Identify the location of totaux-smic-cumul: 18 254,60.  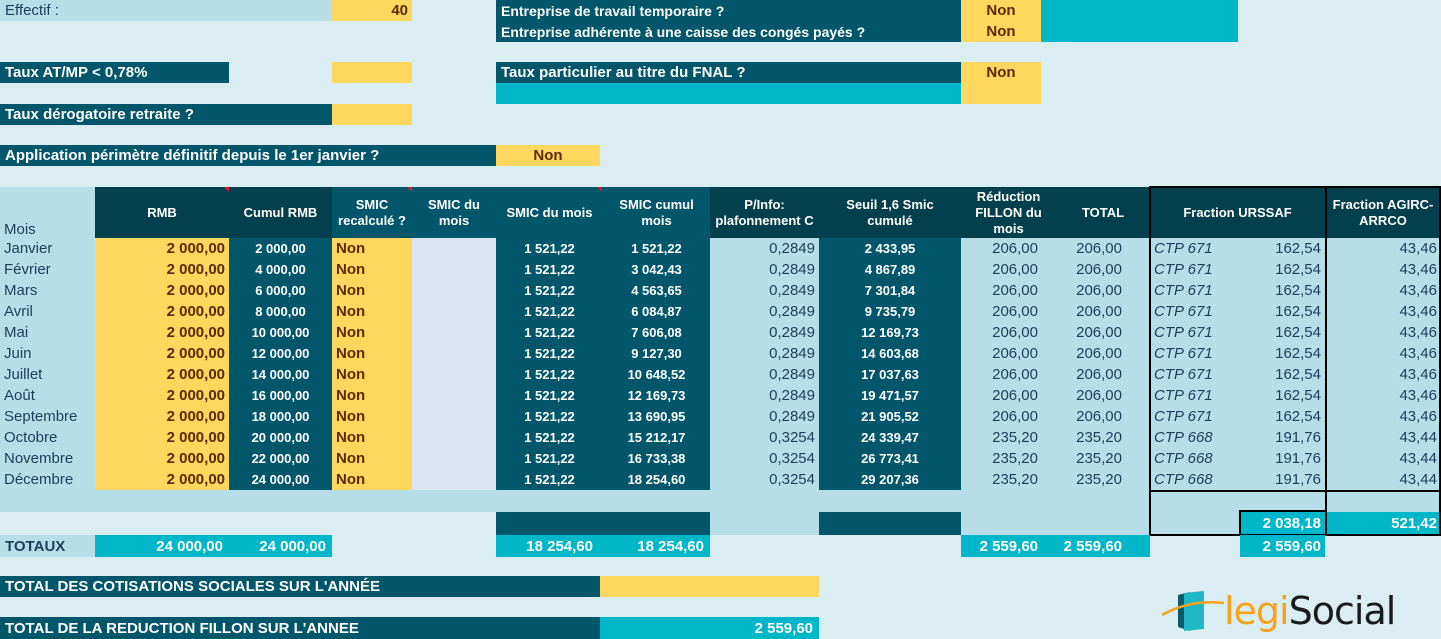
(656, 546).